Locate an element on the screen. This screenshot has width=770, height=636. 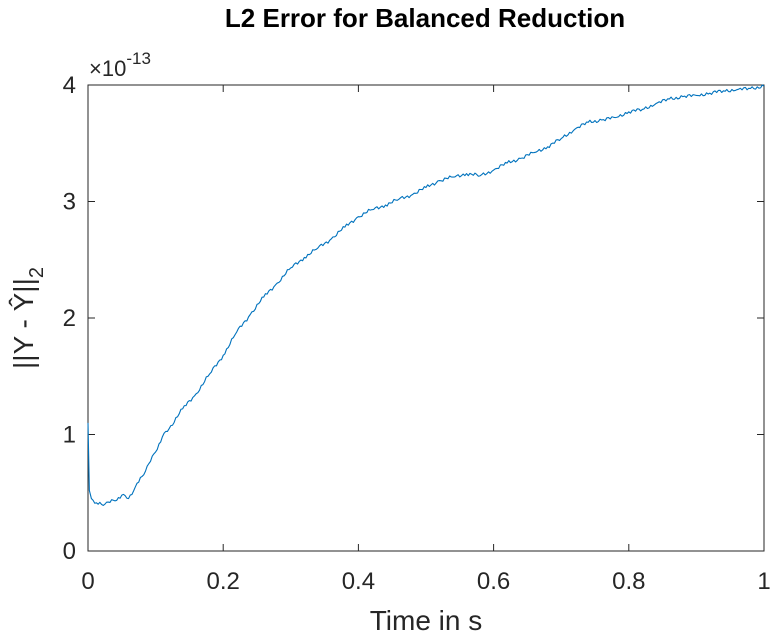
y-tick-label: 4 is located at coordinates (69, 85).